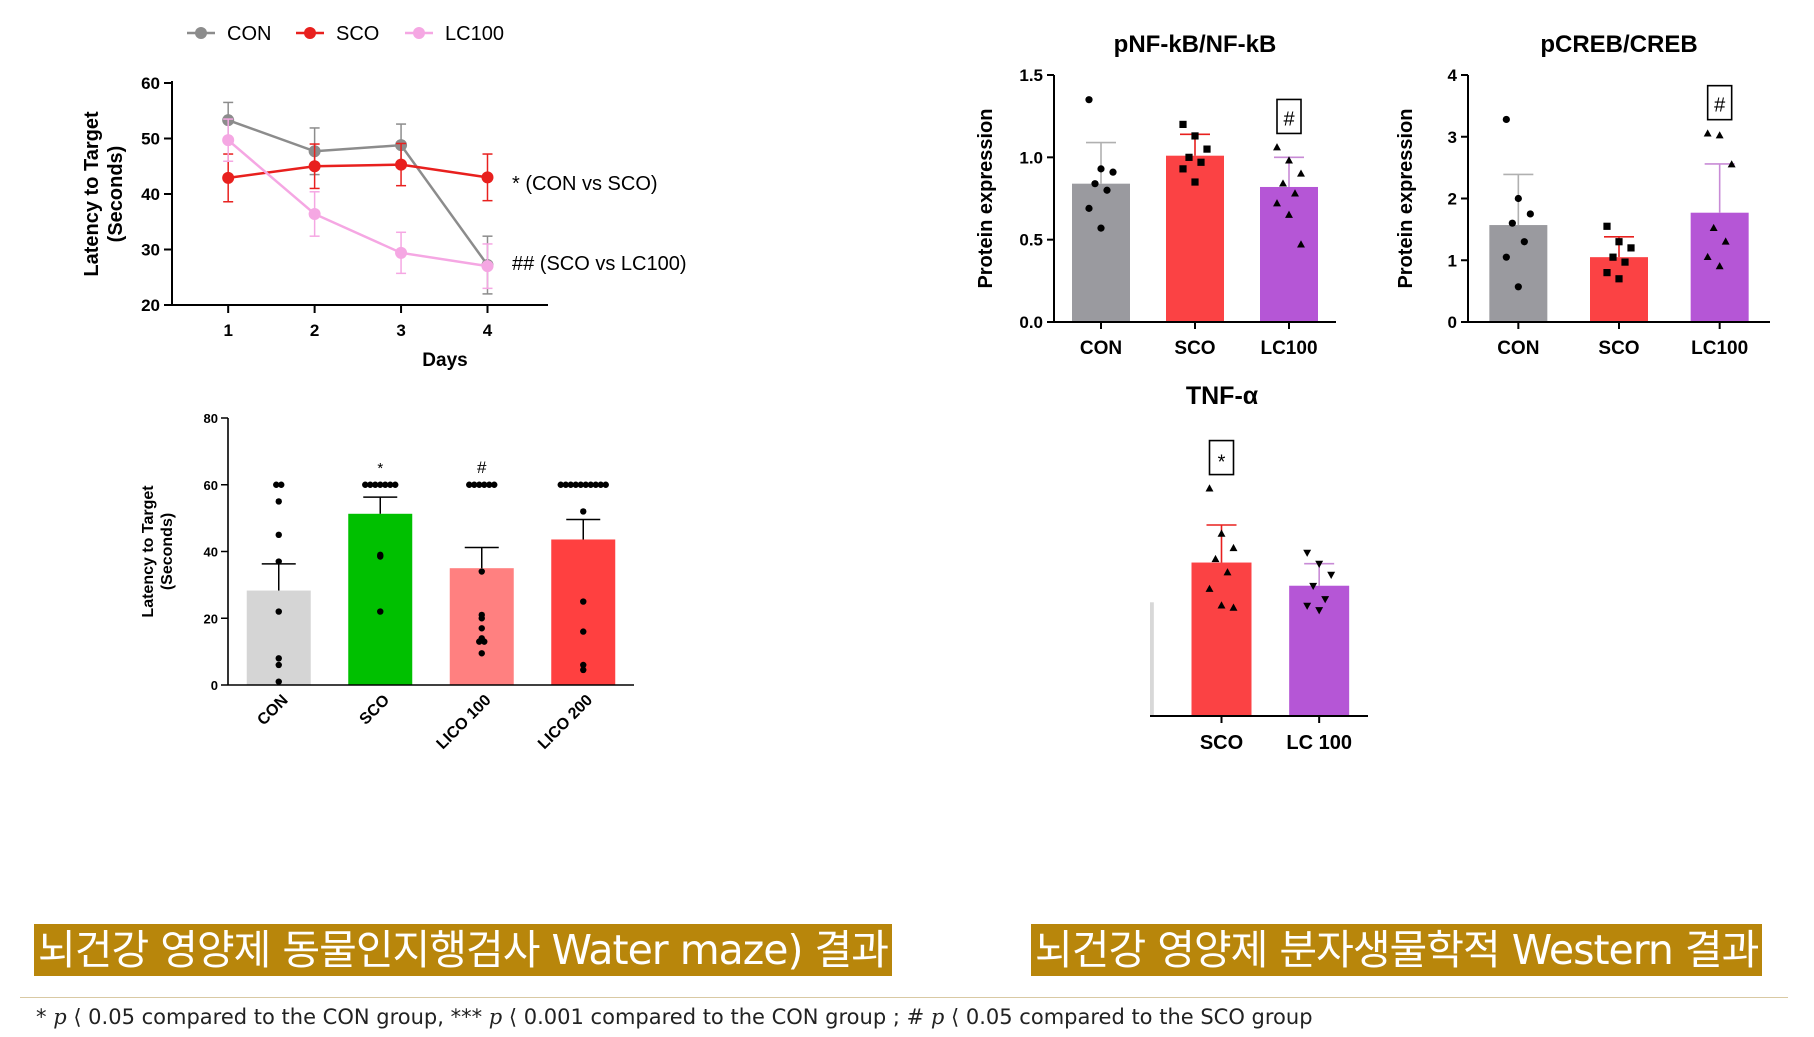  I want to click on y-tick-label: 1, so click(1452, 260).